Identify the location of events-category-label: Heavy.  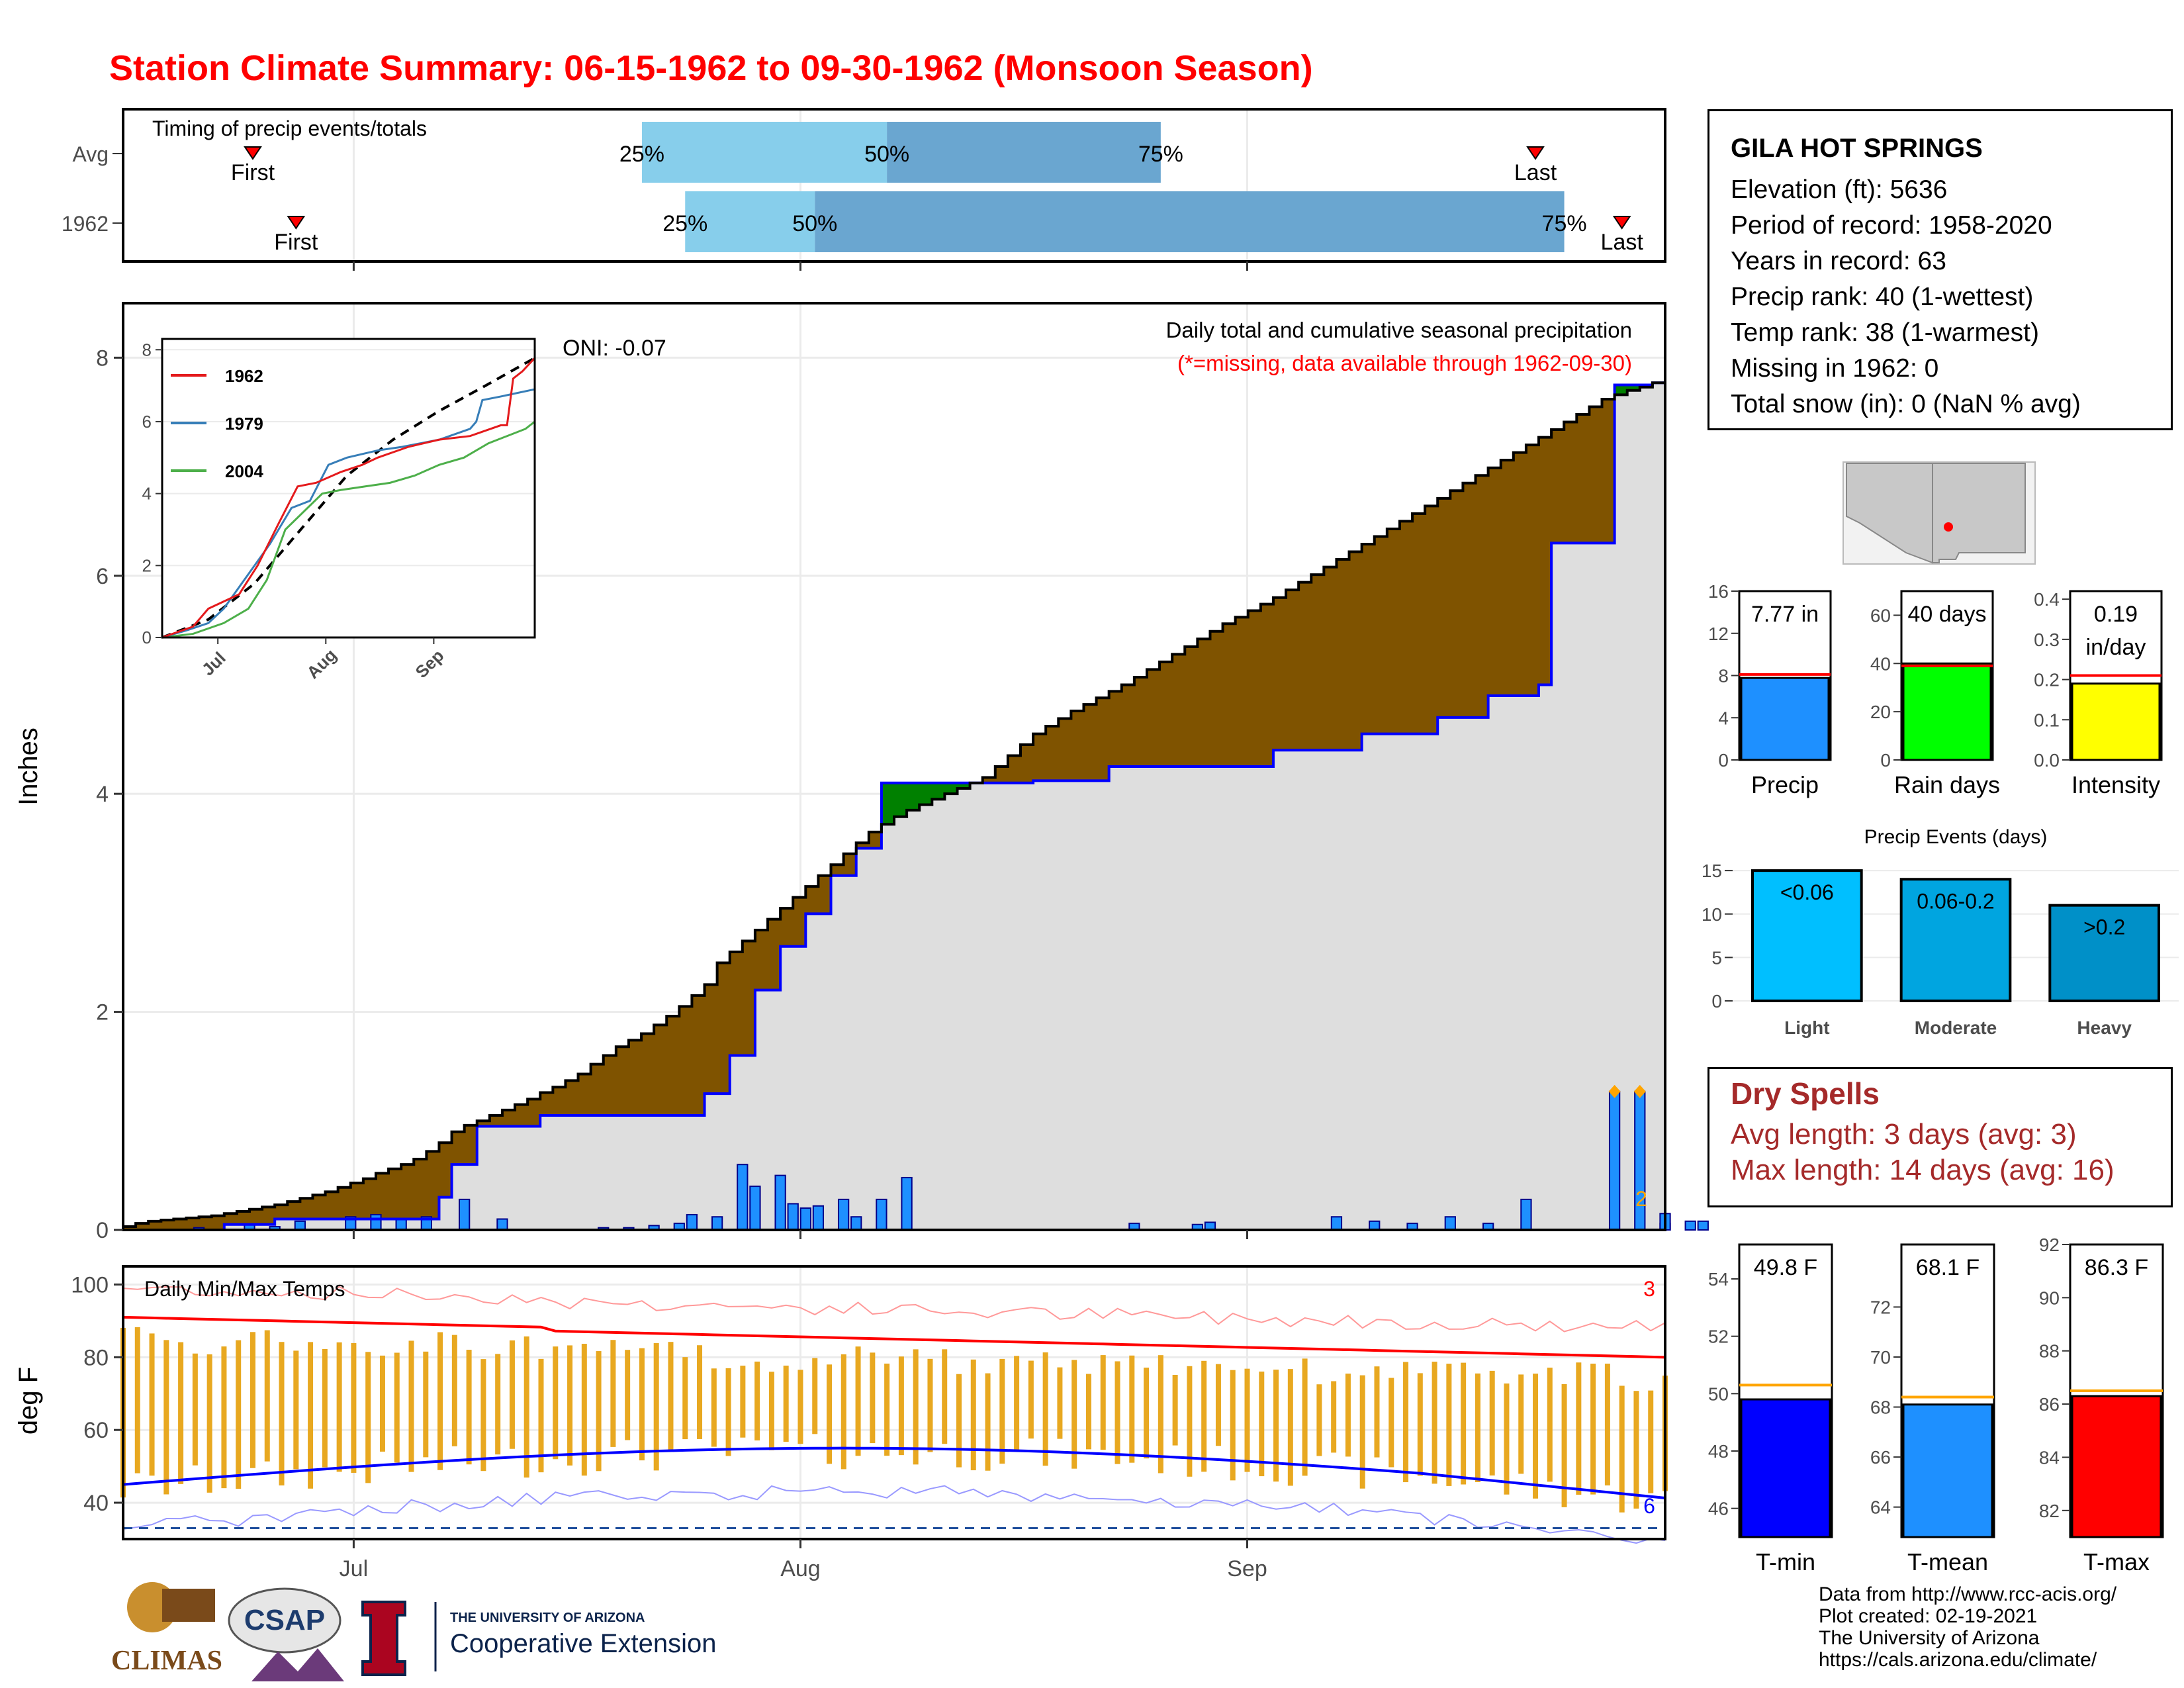
(2104, 1027).